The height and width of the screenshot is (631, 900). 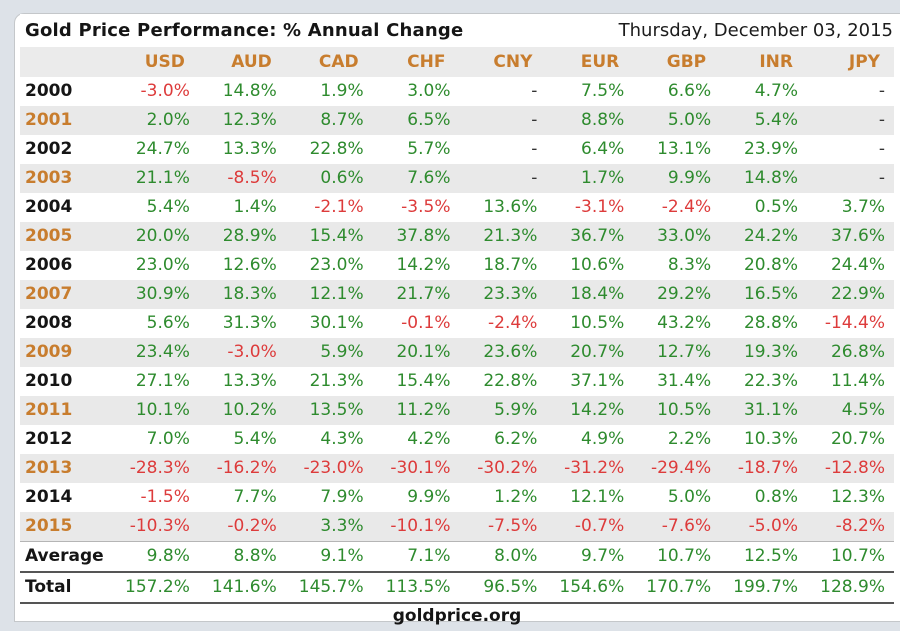 I want to click on value-cell: 0.8%, so click(x=776, y=497).